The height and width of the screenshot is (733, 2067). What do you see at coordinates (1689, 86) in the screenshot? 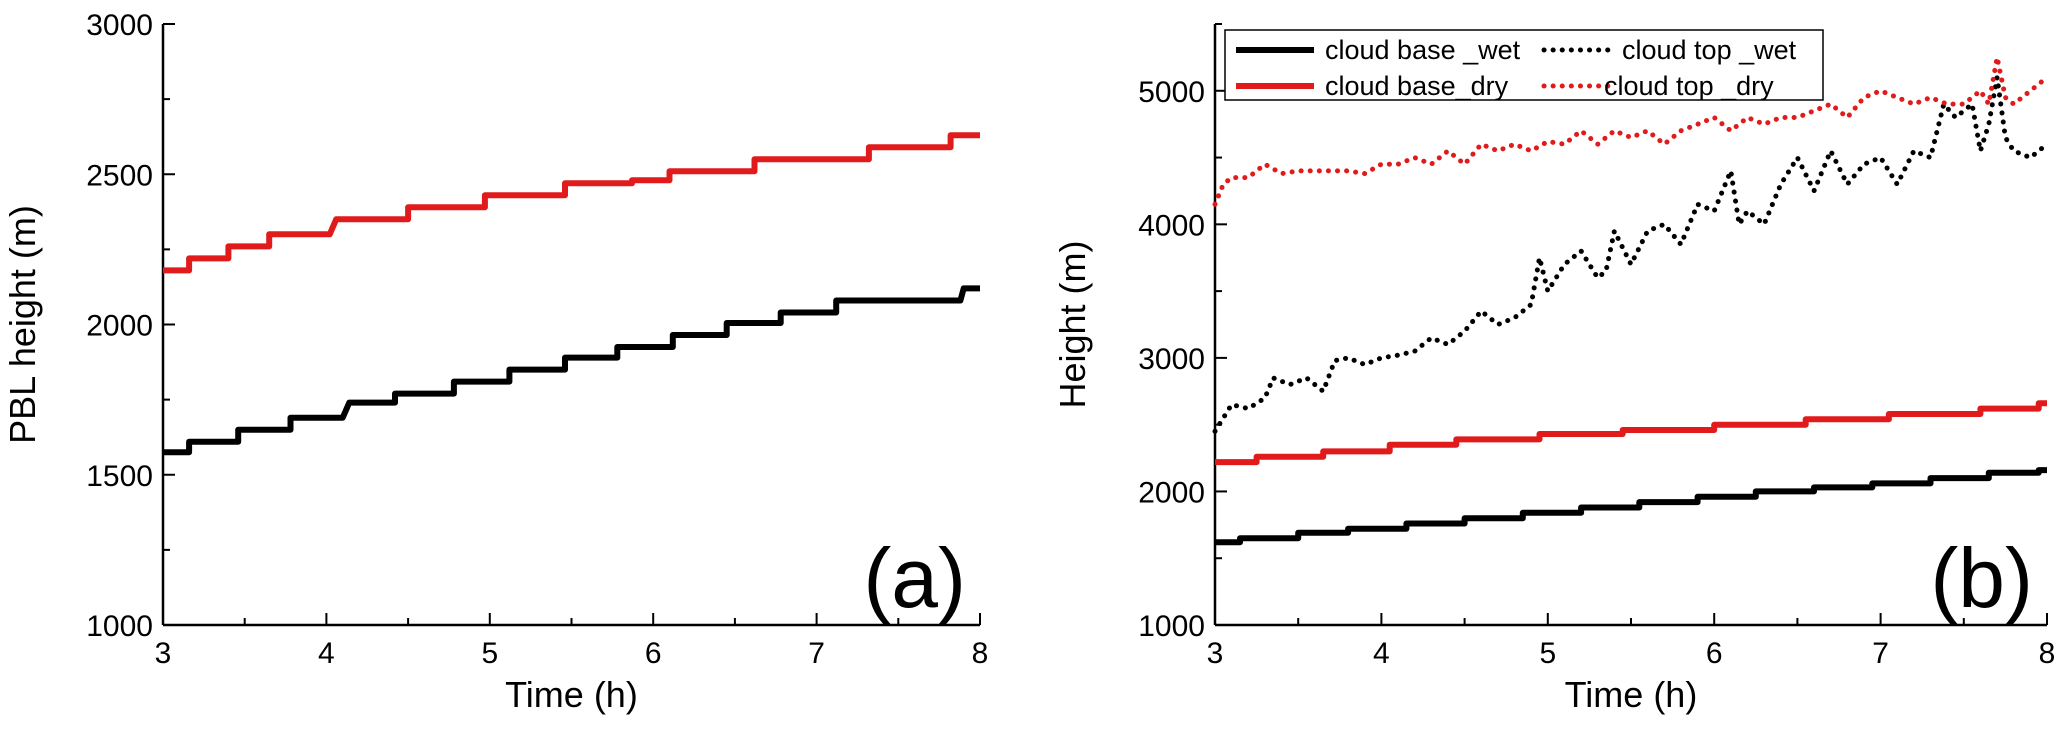
I see `legend-label-4: cloud top _dry` at bounding box center [1689, 86].